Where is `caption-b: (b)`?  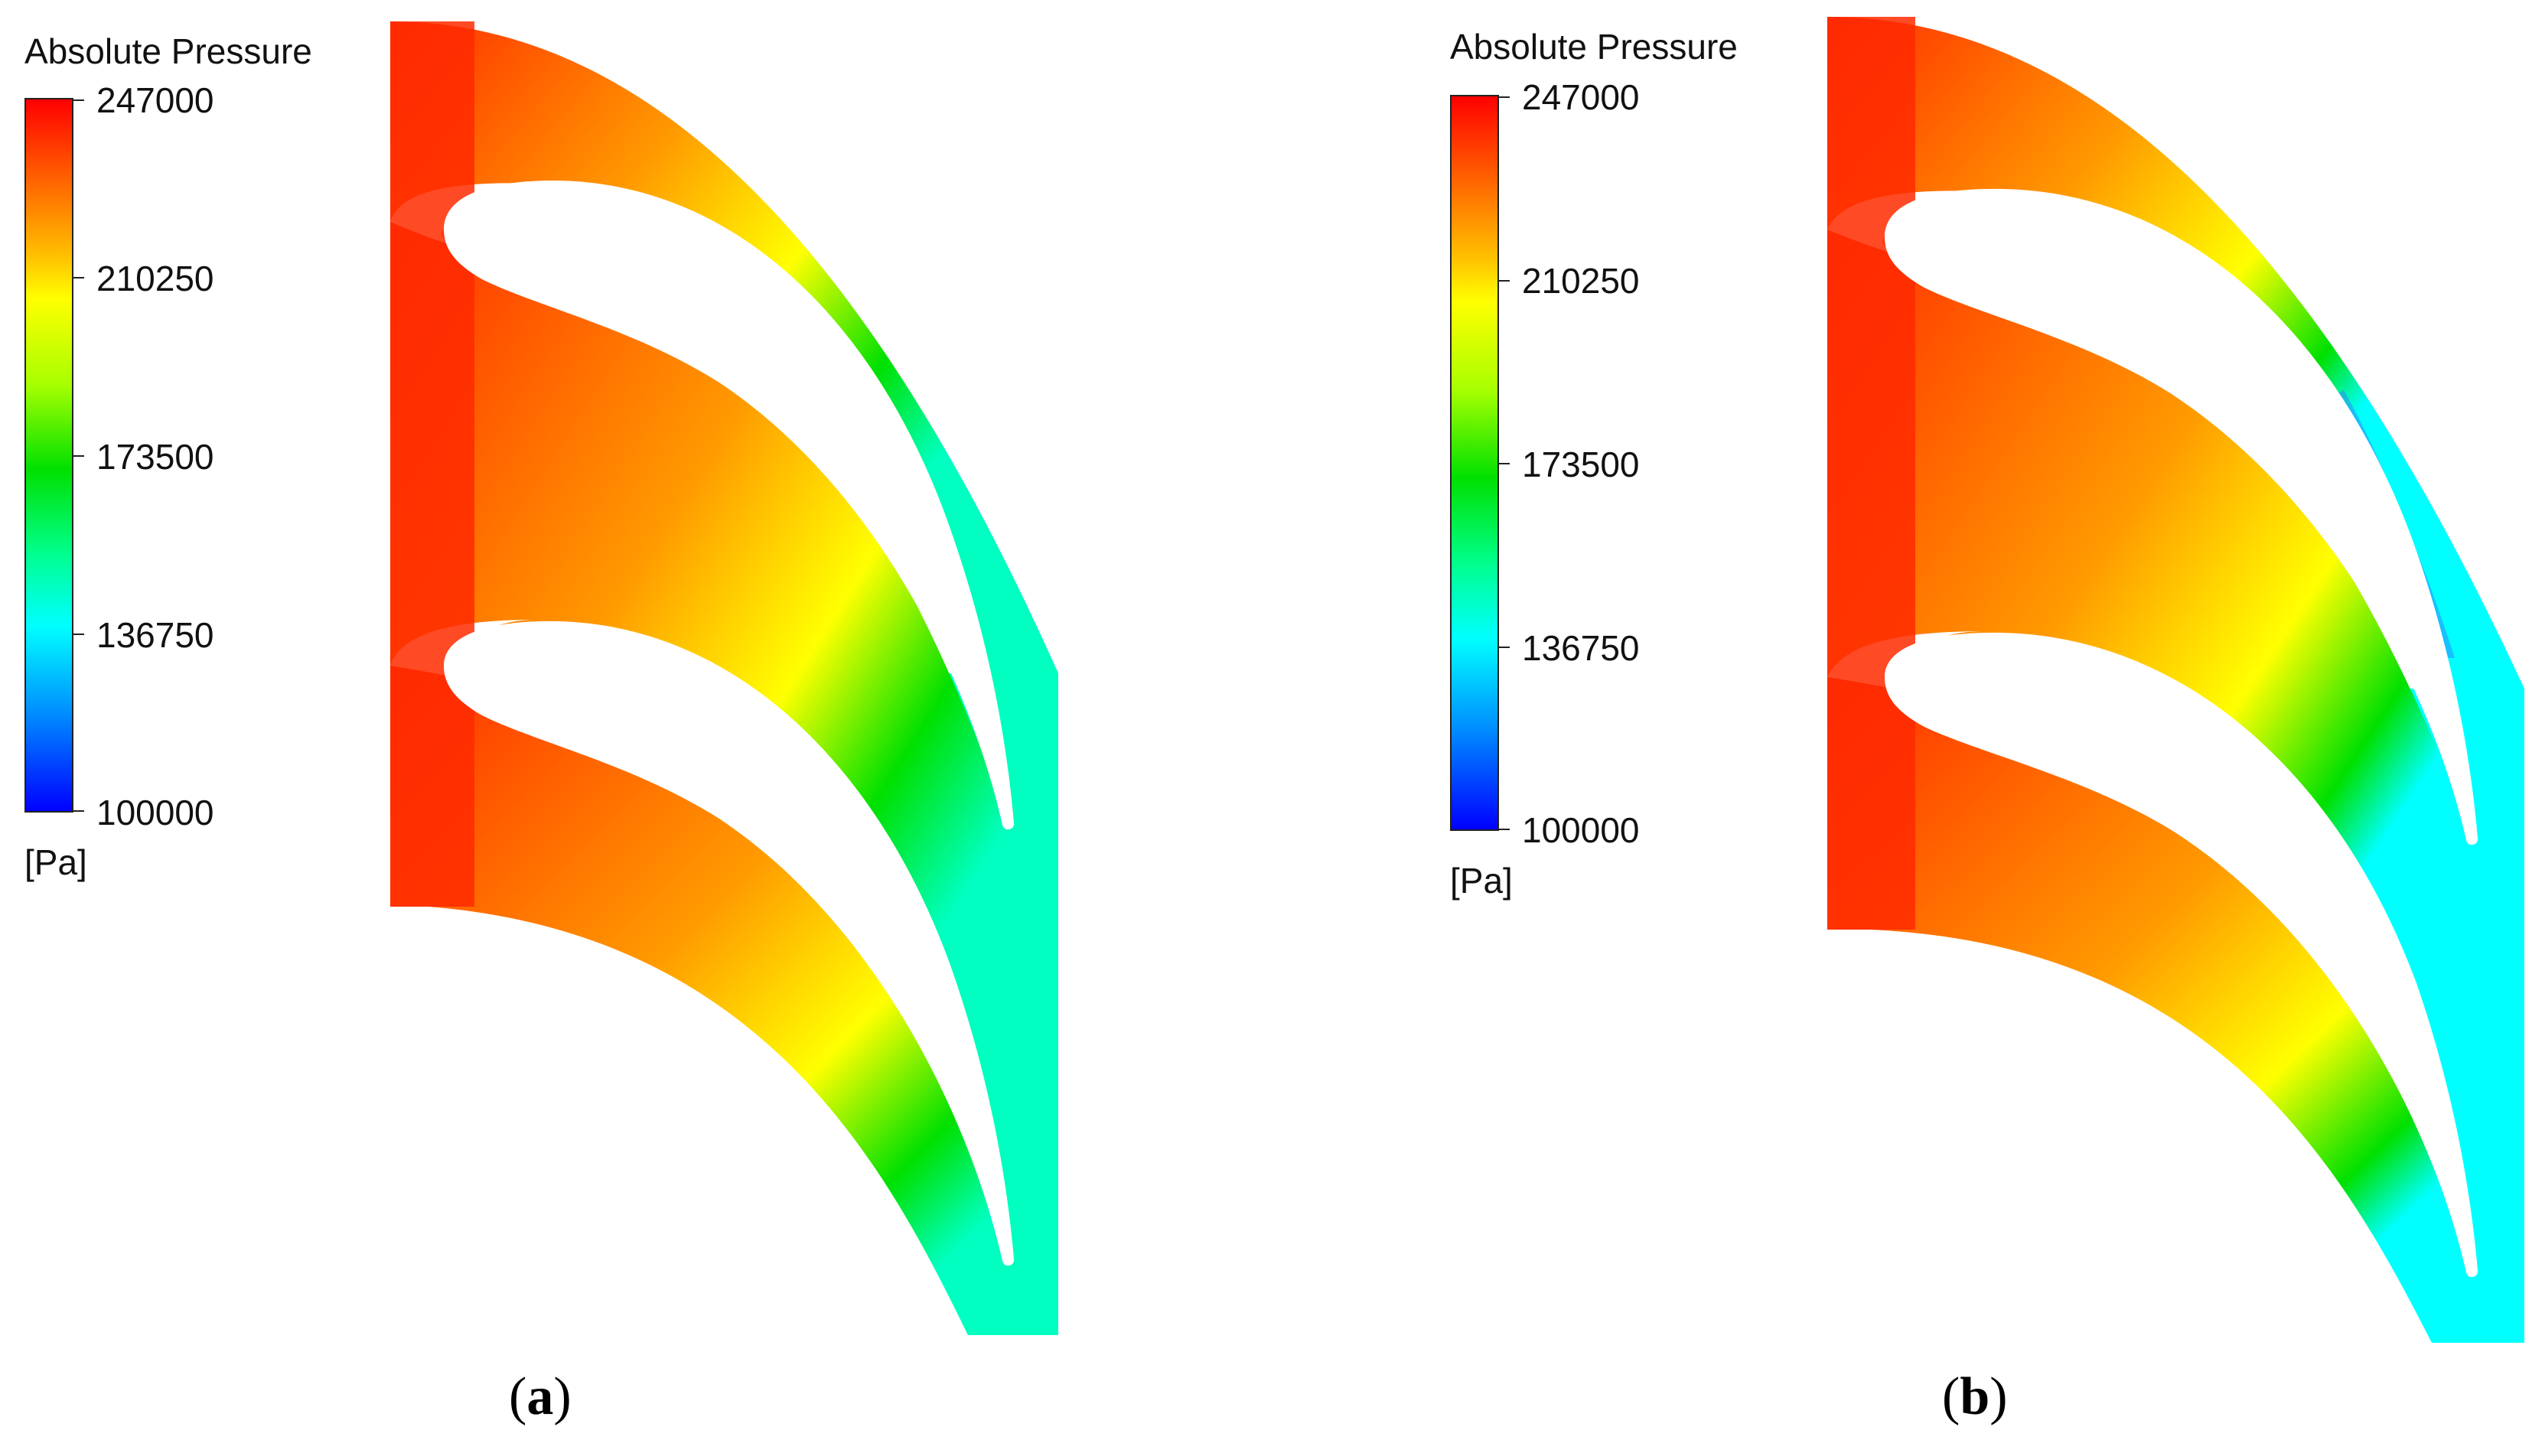
caption-b: (b) is located at coordinates (1975, 1397).